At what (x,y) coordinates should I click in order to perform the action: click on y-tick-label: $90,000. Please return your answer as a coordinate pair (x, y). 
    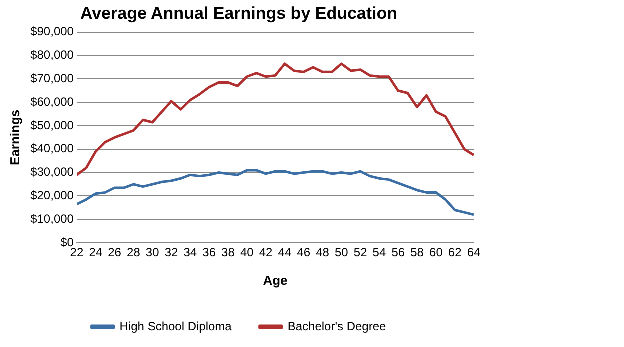
    Looking at the image, I should click on (52, 31).